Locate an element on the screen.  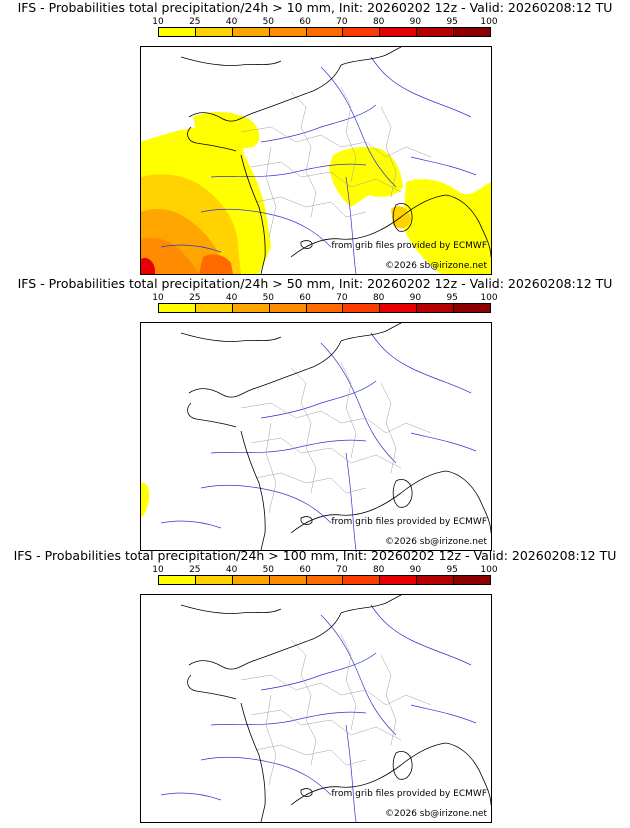
rivers is located at coordinates (318, 165).